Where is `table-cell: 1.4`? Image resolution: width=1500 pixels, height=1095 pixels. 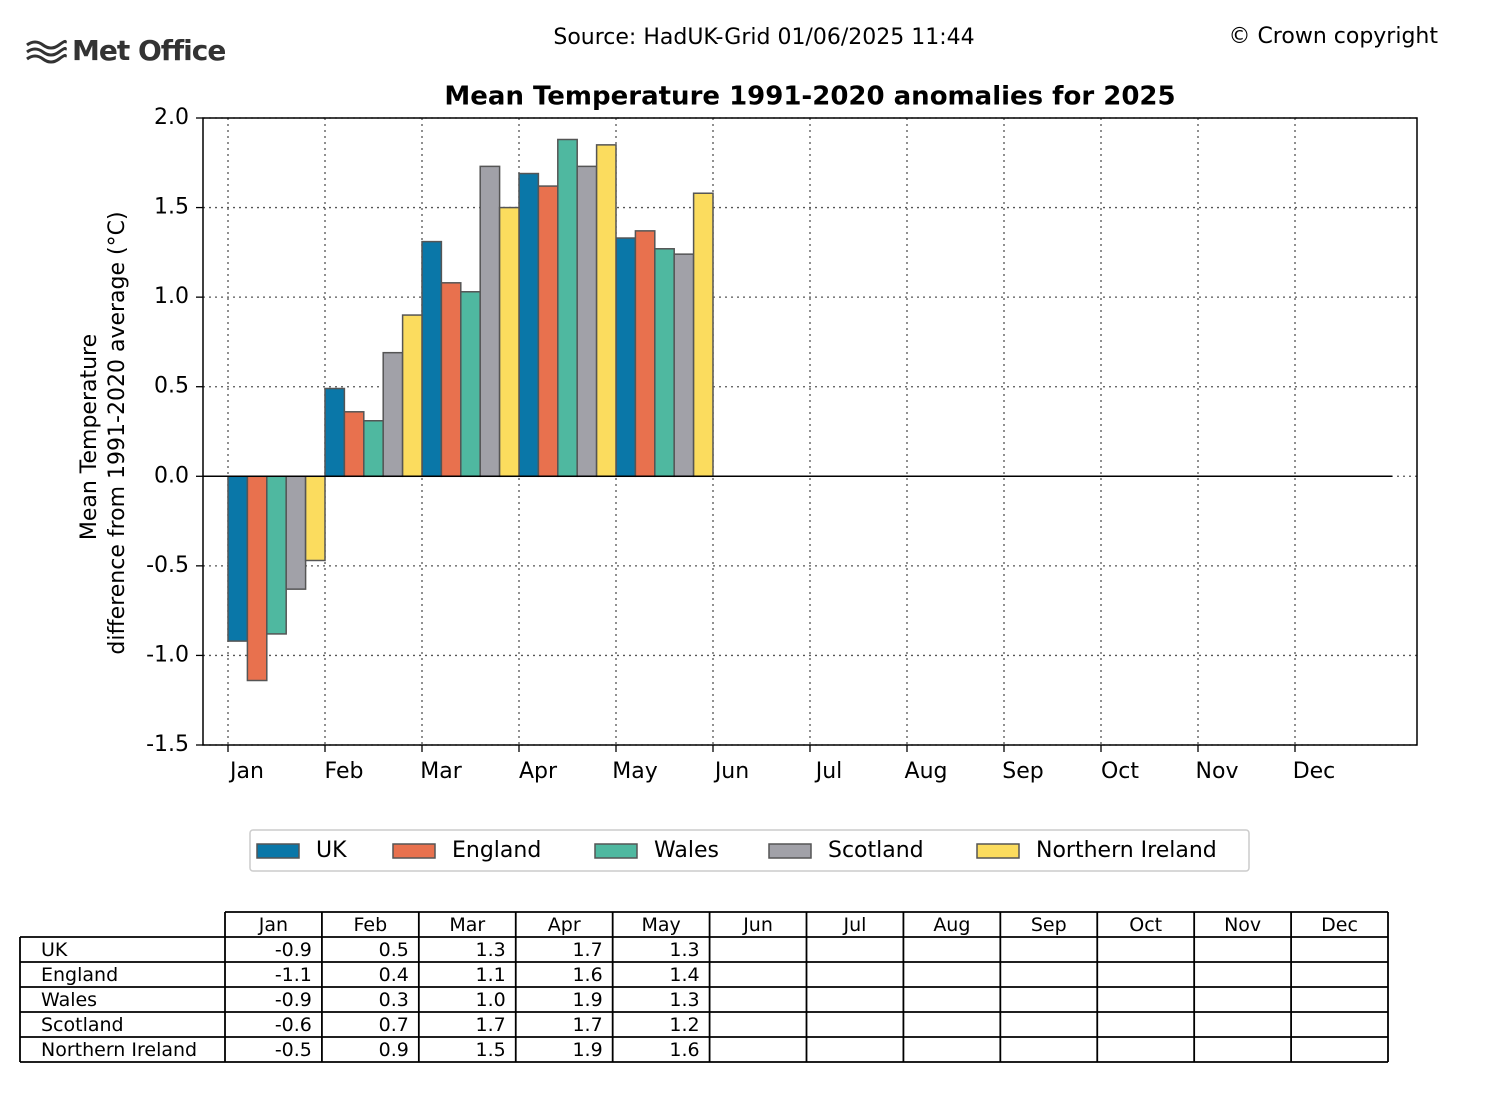
table-cell: 1.4 is located at coordinates (684, 975).